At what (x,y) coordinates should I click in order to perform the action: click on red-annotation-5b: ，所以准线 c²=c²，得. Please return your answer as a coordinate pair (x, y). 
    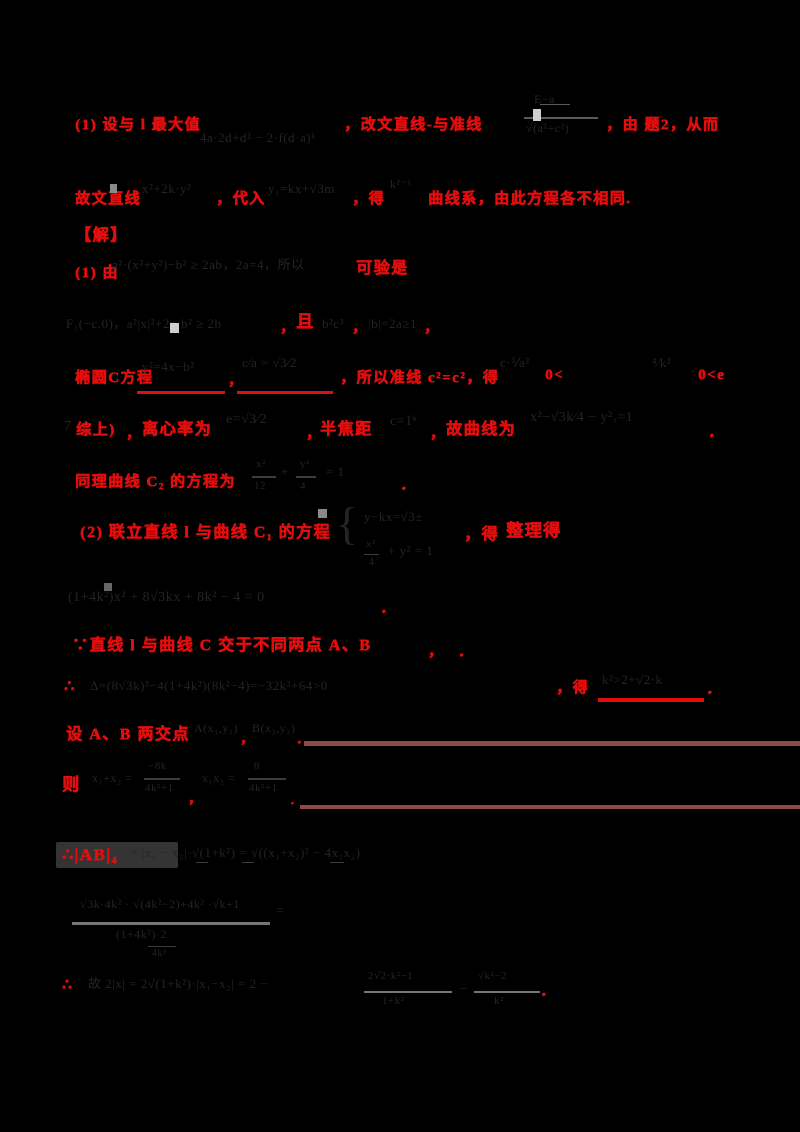
    Looking at the image, I should click on (420, 378).